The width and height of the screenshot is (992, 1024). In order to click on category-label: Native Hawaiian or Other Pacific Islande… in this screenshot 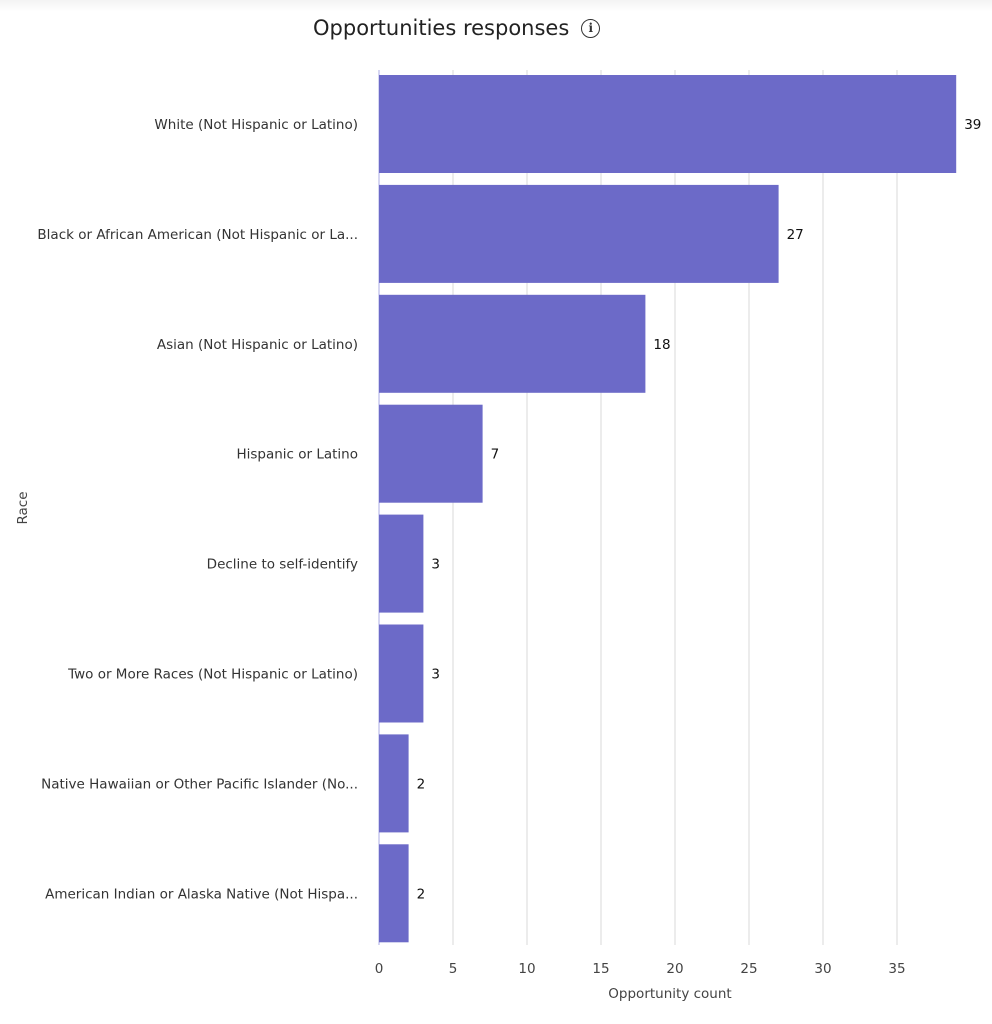, I will do `click(199, 784)`.